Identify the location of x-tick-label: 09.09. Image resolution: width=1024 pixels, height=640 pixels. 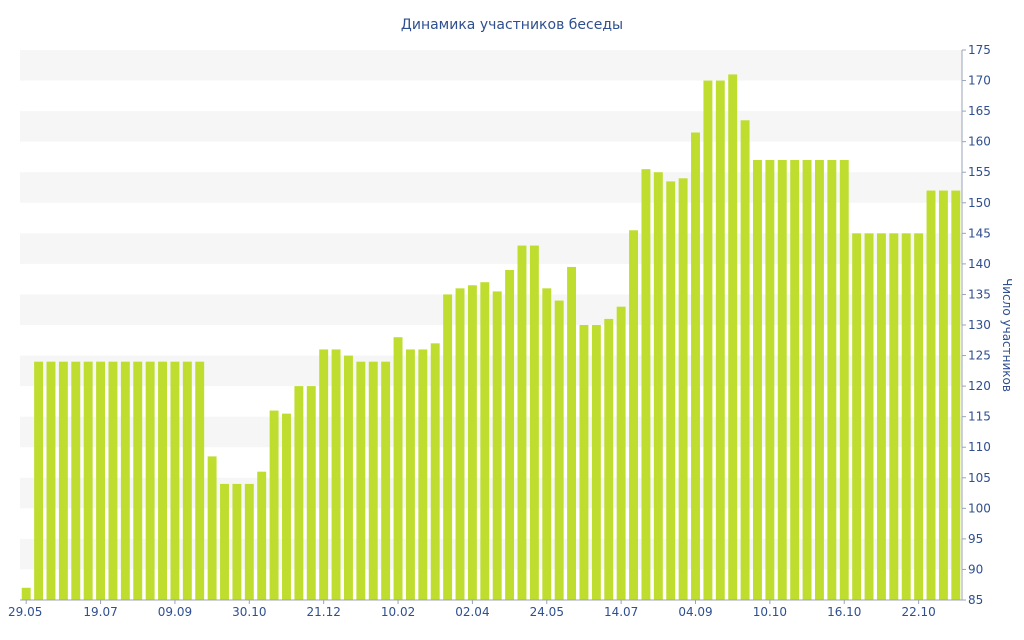
(175, 612).